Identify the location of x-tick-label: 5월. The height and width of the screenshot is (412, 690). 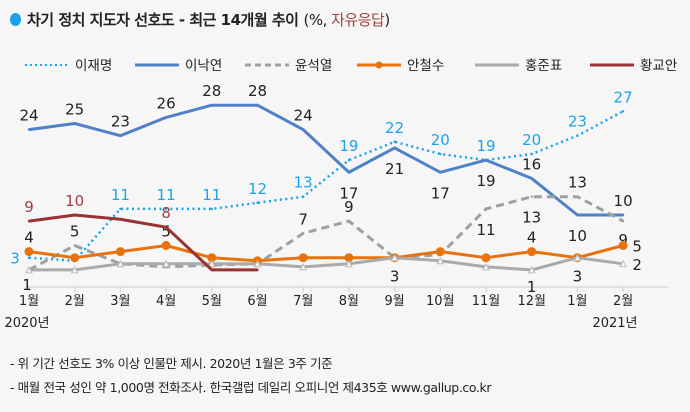
(212, 301).